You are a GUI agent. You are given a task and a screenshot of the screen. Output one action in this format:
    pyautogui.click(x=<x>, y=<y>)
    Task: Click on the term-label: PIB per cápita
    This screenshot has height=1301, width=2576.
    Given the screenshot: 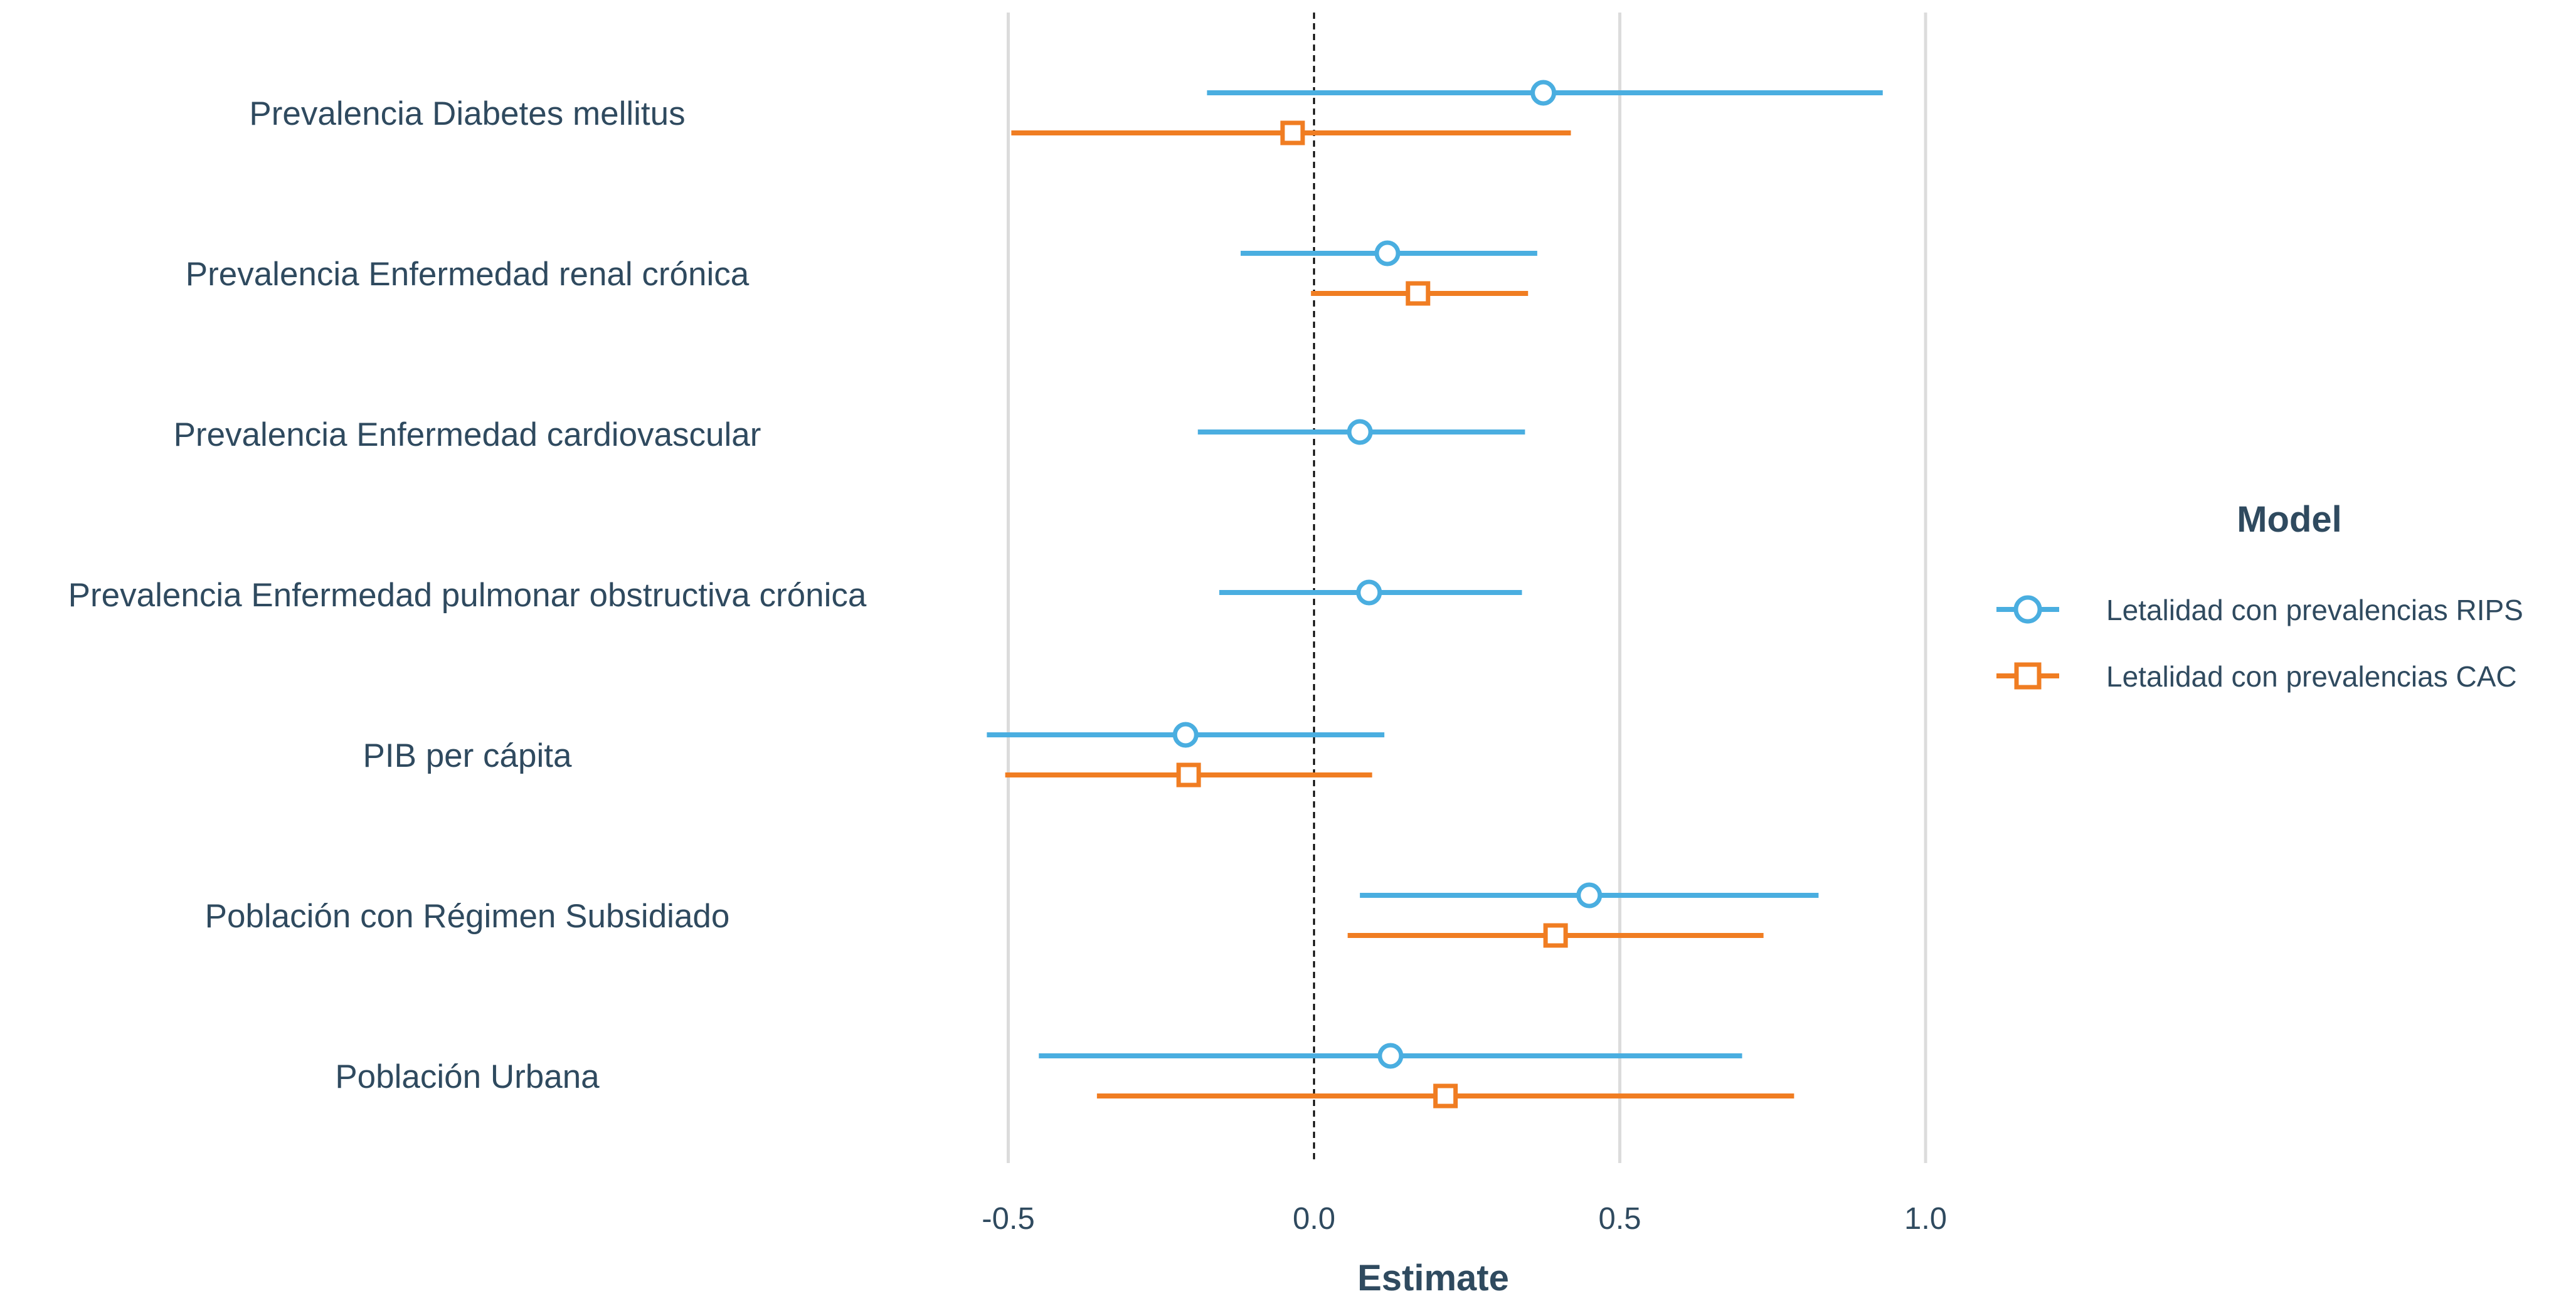 What is the action you would take?
    pyautogui.click(x=467, y=755)
    